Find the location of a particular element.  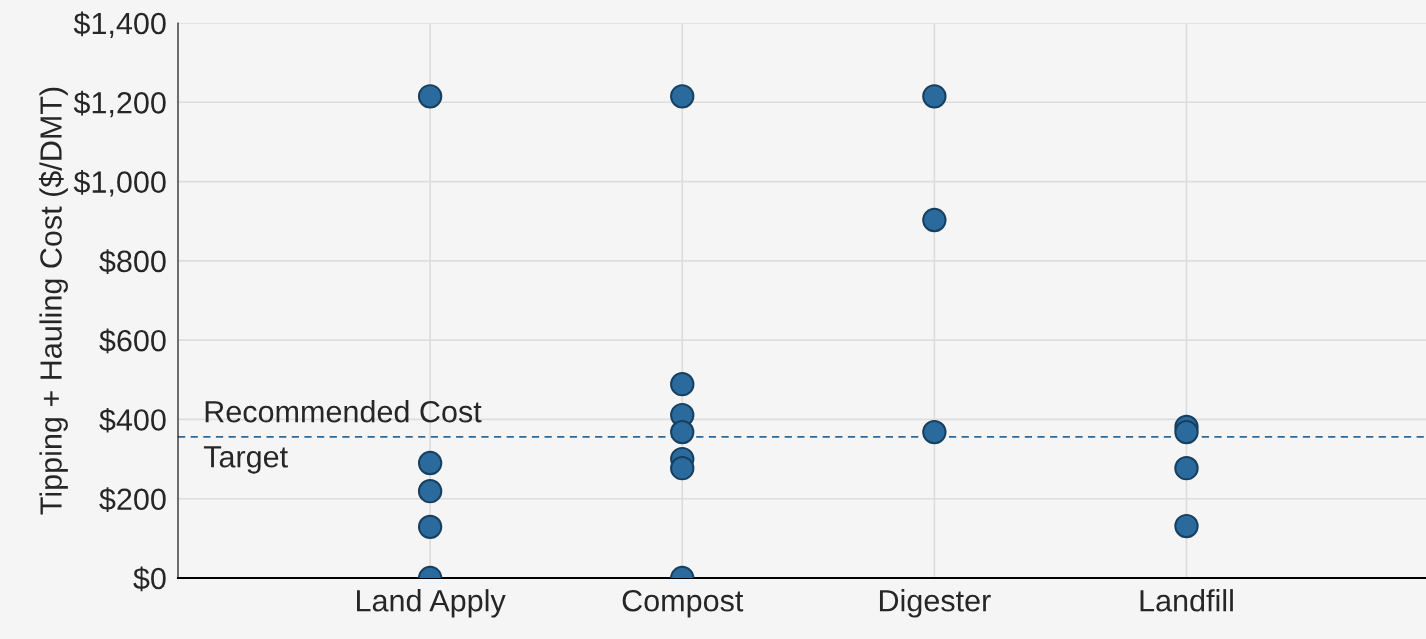

x-tick-label: Compost is located at coordinates (683, 603).